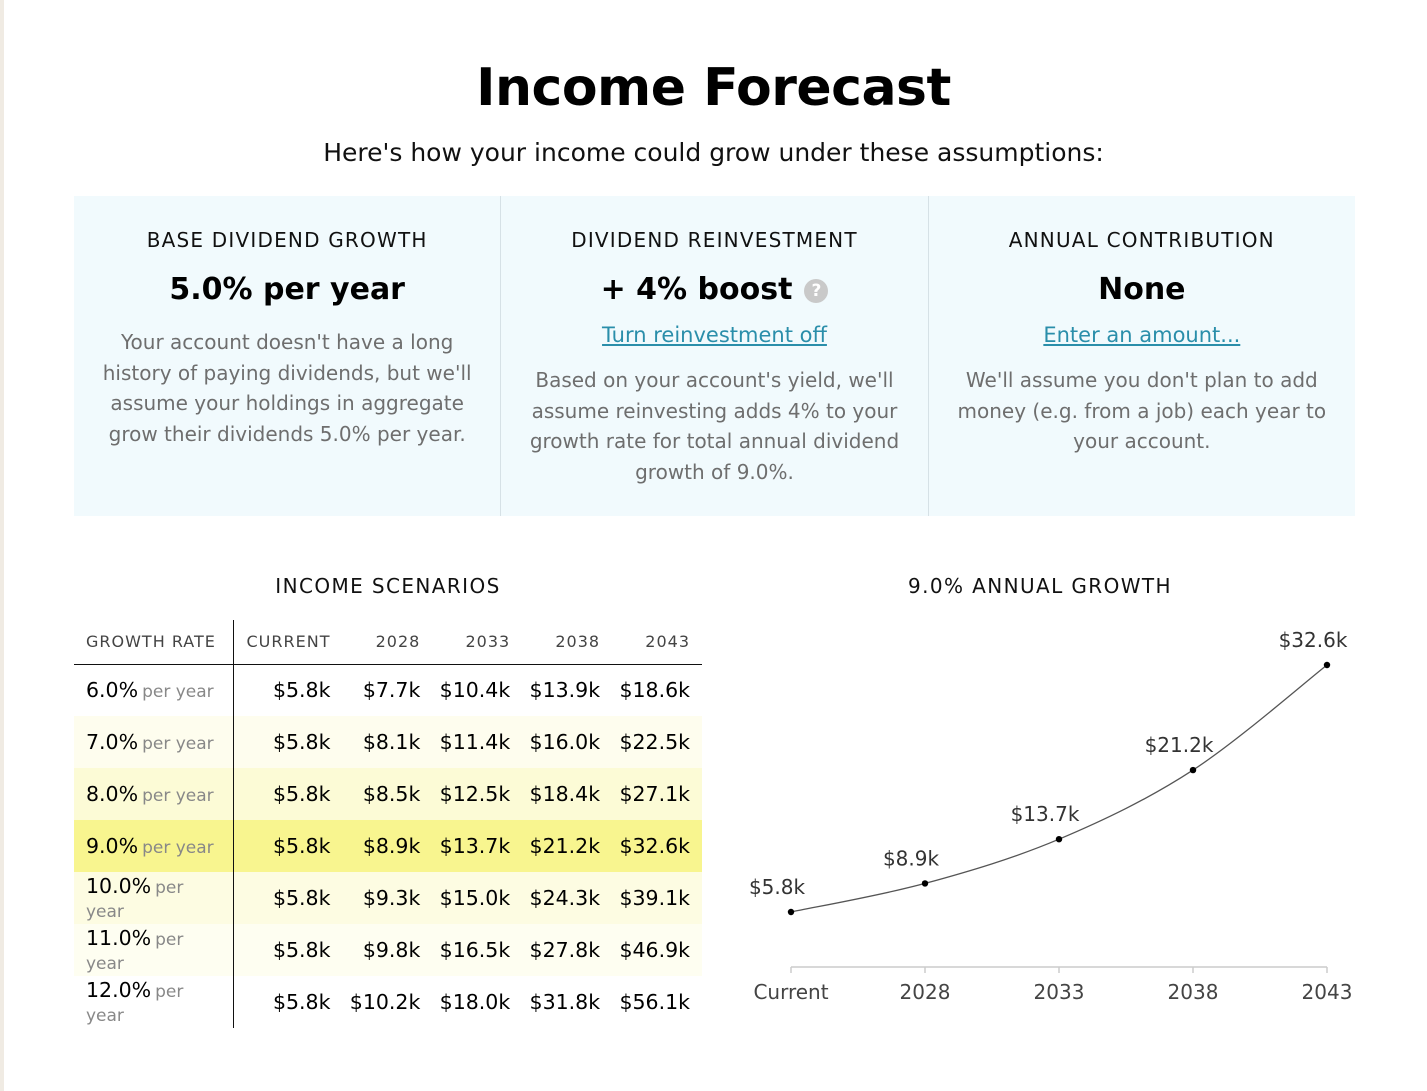 Image resolution: width=1427 pixels, height=1091 pixels. I want to click on value-cell: $18.0k, so click(477, 1002).